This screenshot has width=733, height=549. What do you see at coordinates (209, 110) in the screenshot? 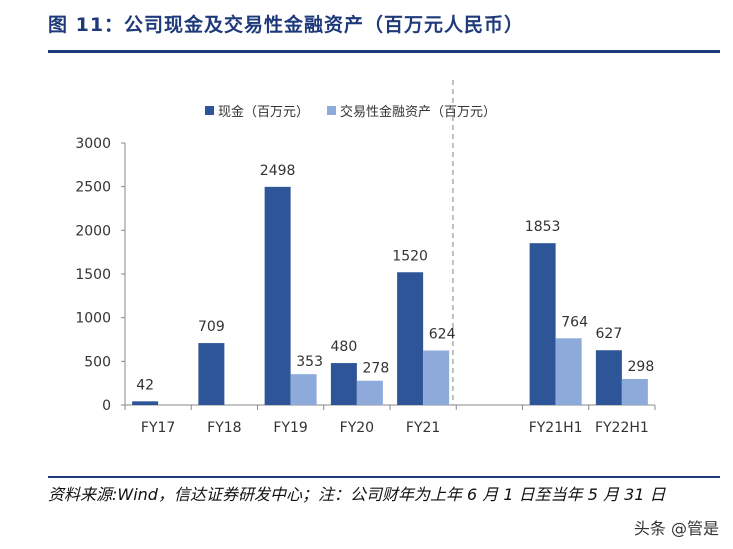
I see `legend-swatch-cash` at bounding box center [209, 110].